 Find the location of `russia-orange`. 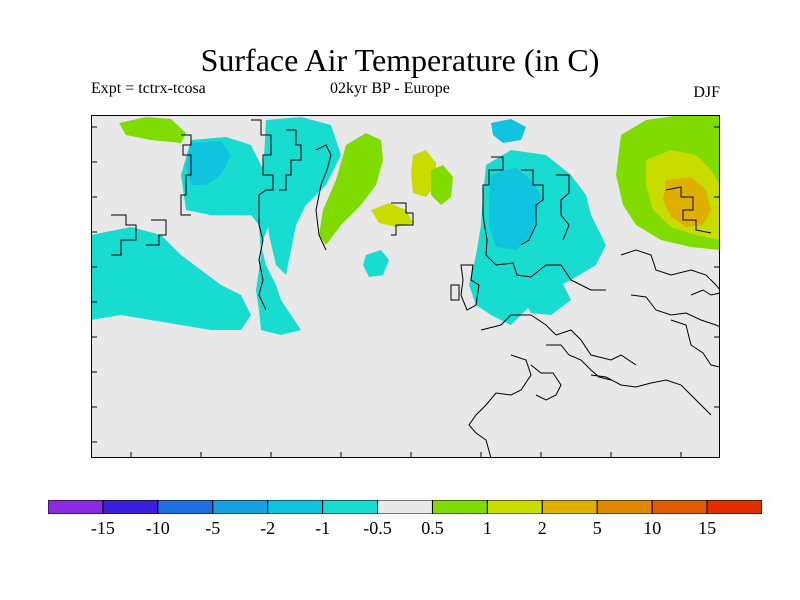

russia-orange is located at coordinates (687, 202).